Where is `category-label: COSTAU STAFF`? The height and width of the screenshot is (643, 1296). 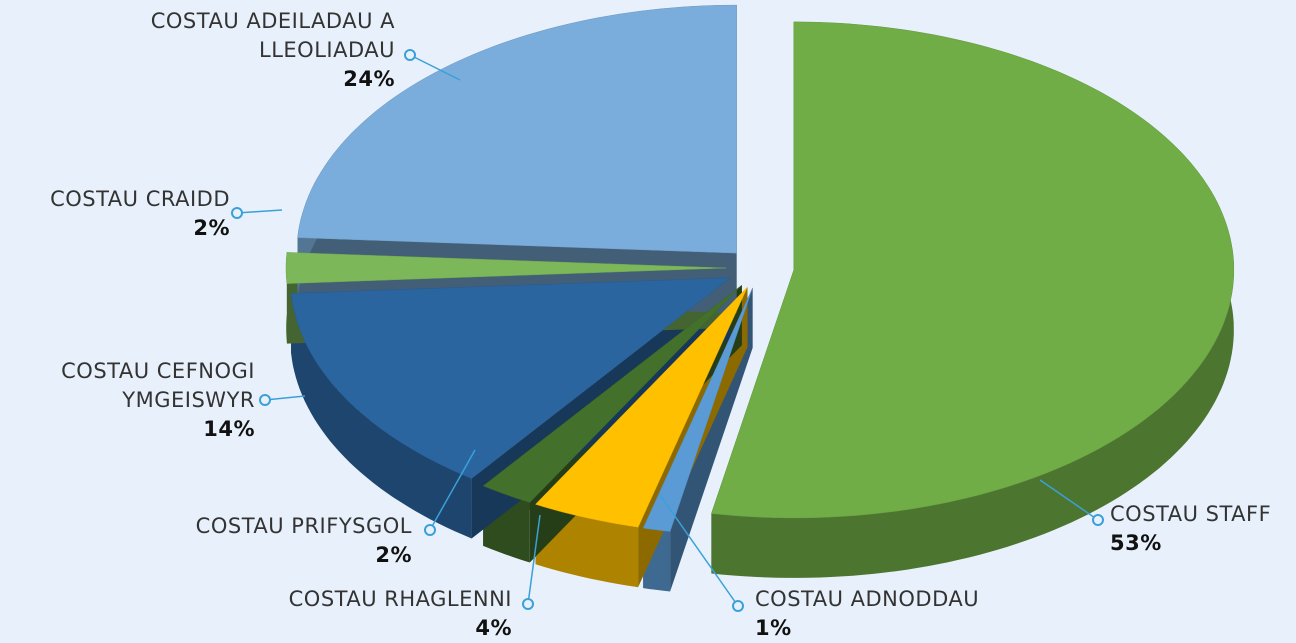
category-label: COSTAU STAFF is located at coordinates (1191, 514).